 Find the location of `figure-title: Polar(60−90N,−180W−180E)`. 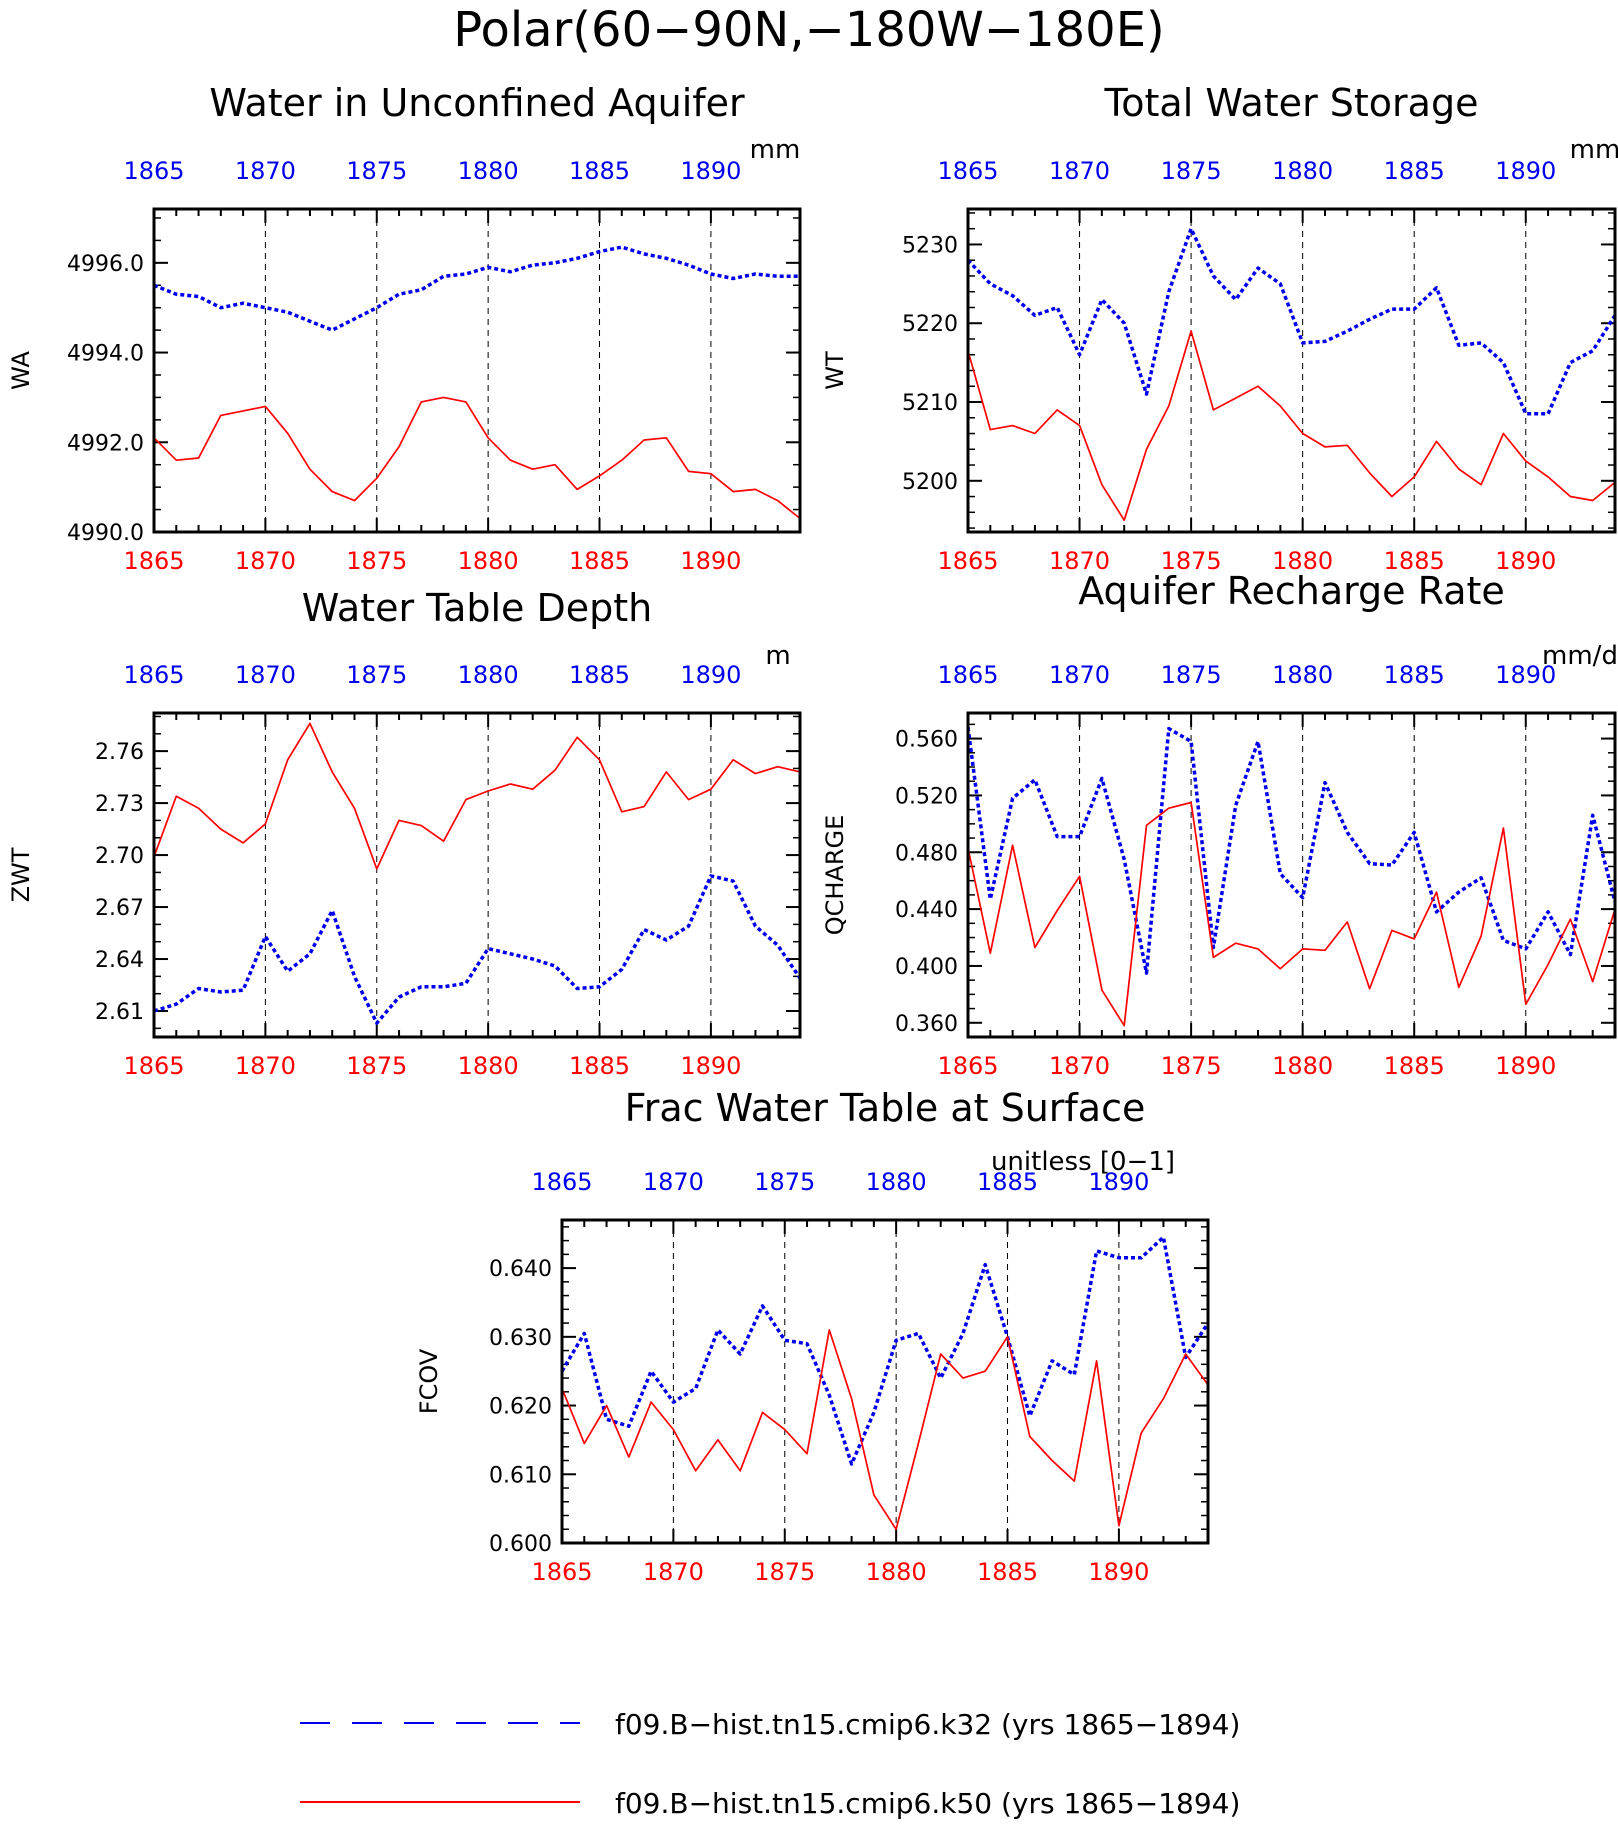

figure-title: Polar(60−90N,−180W−180E) is located at coordinates (809, 30).